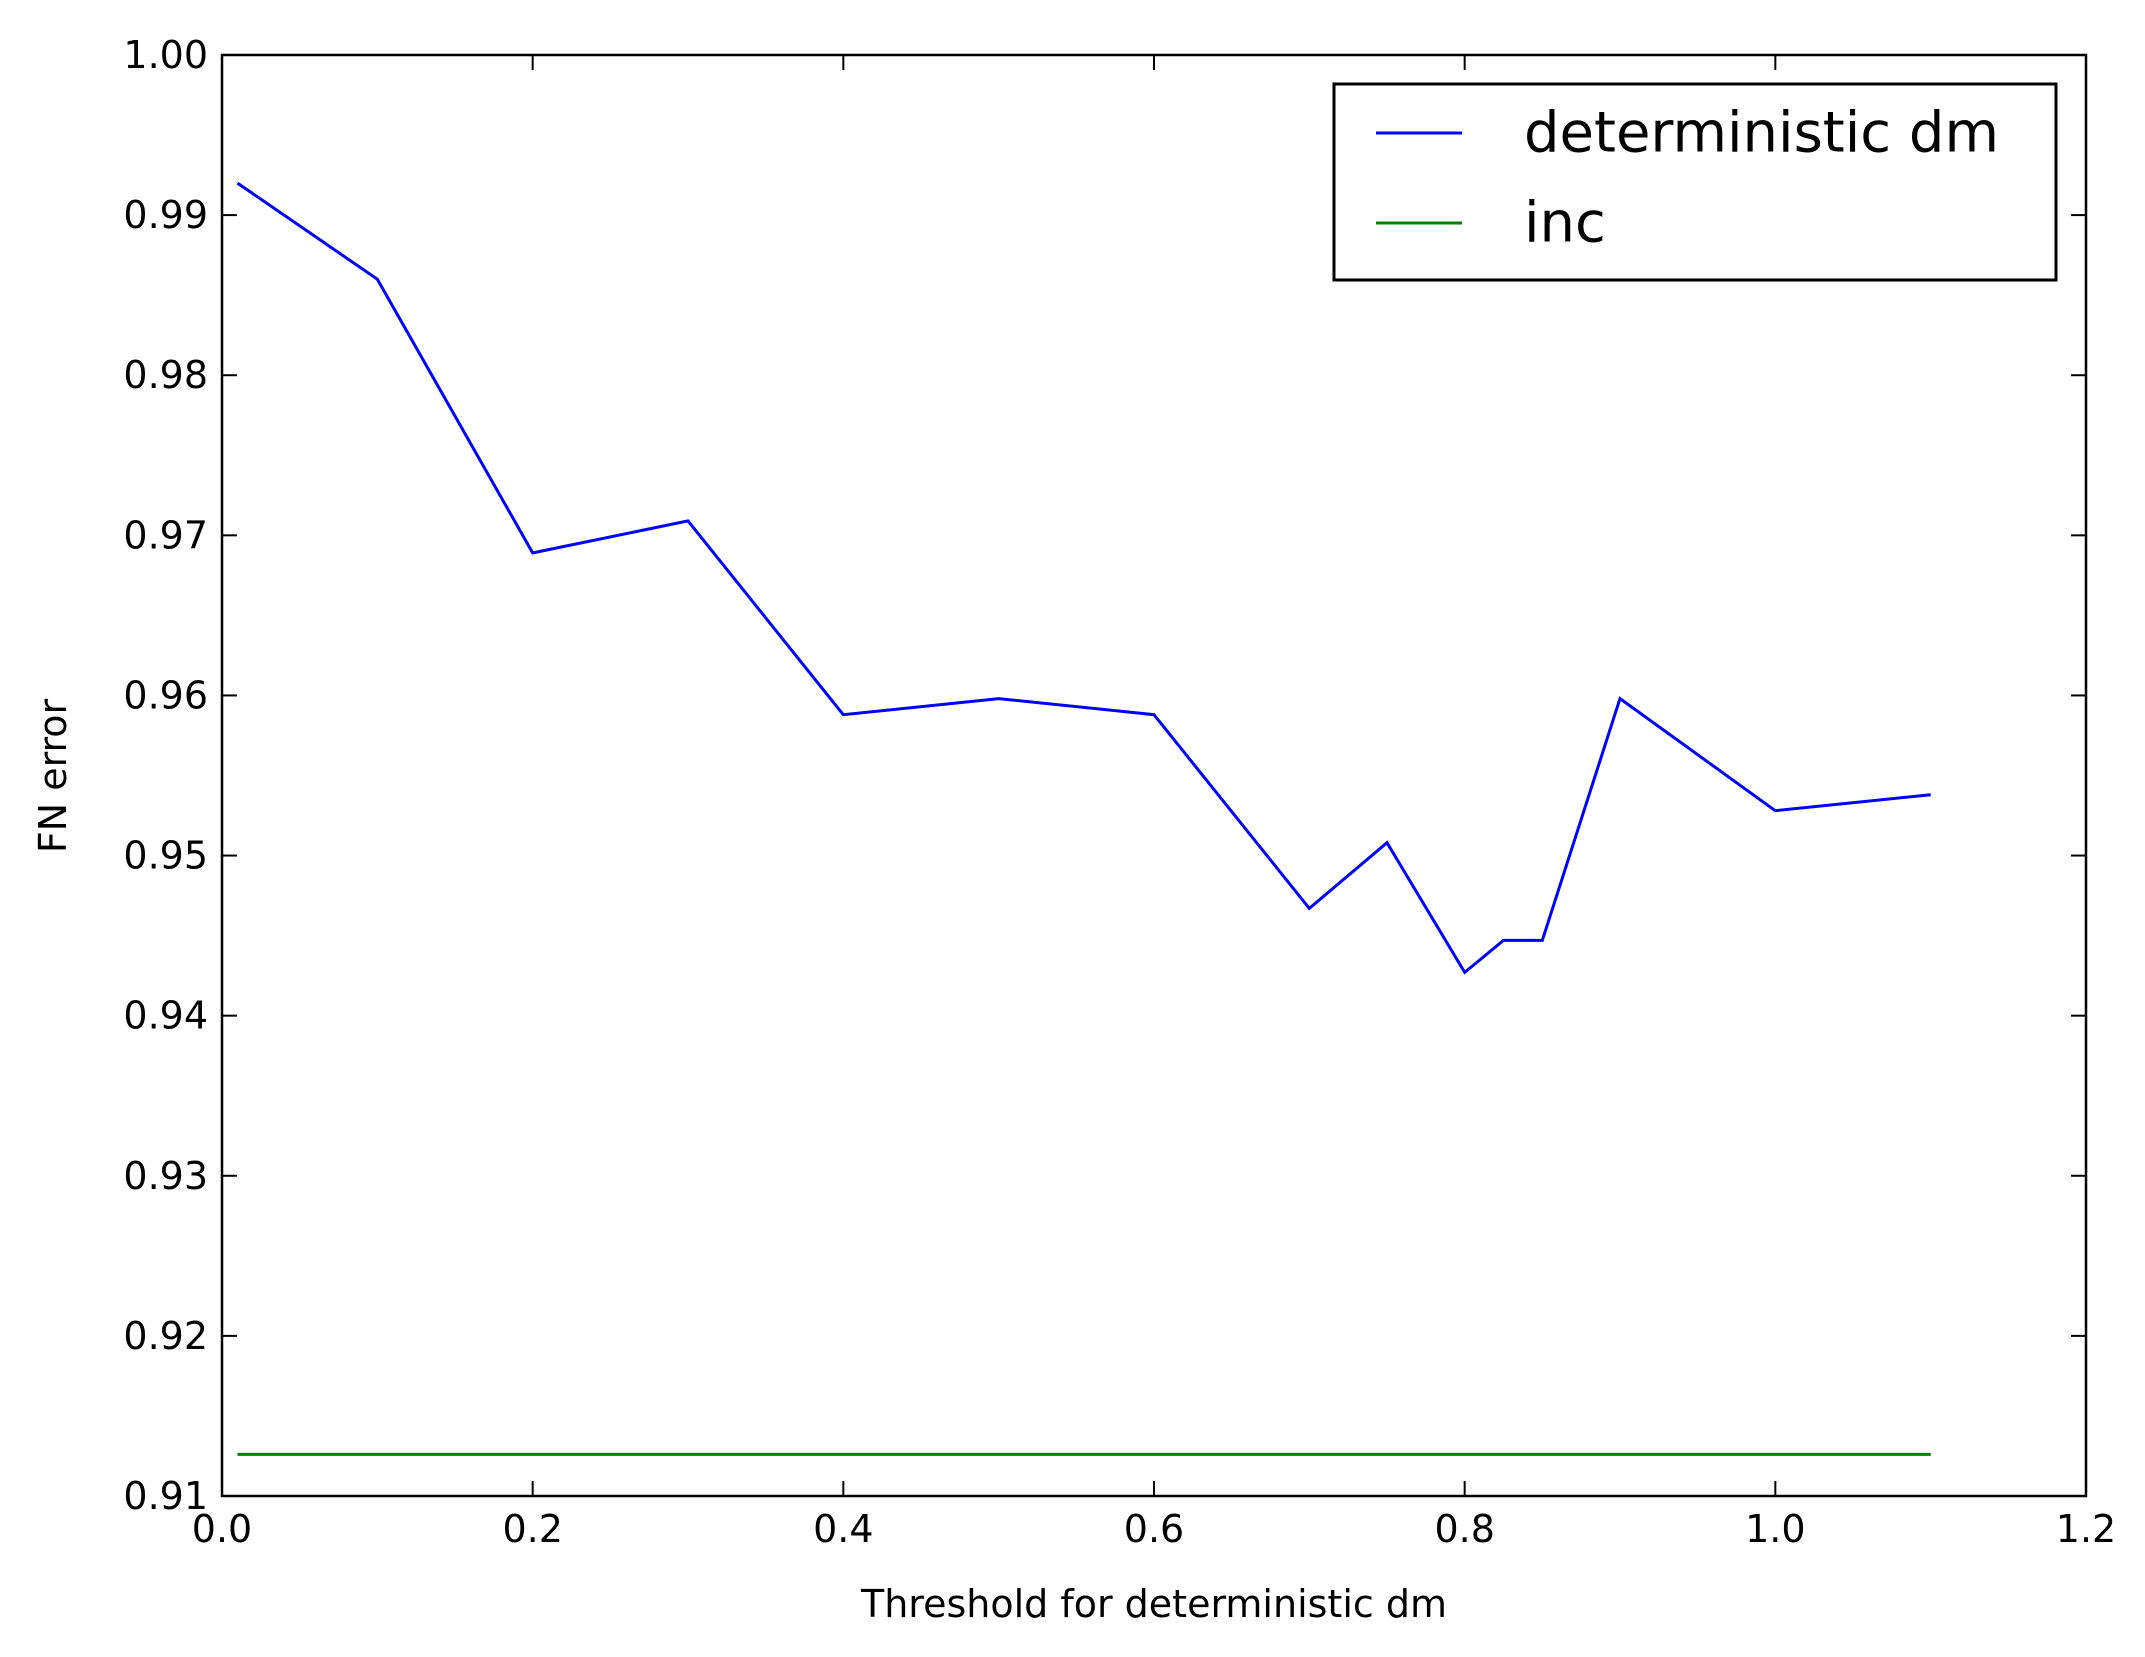  I want to click on y-tick-label: 0.96, so click(165, 695).